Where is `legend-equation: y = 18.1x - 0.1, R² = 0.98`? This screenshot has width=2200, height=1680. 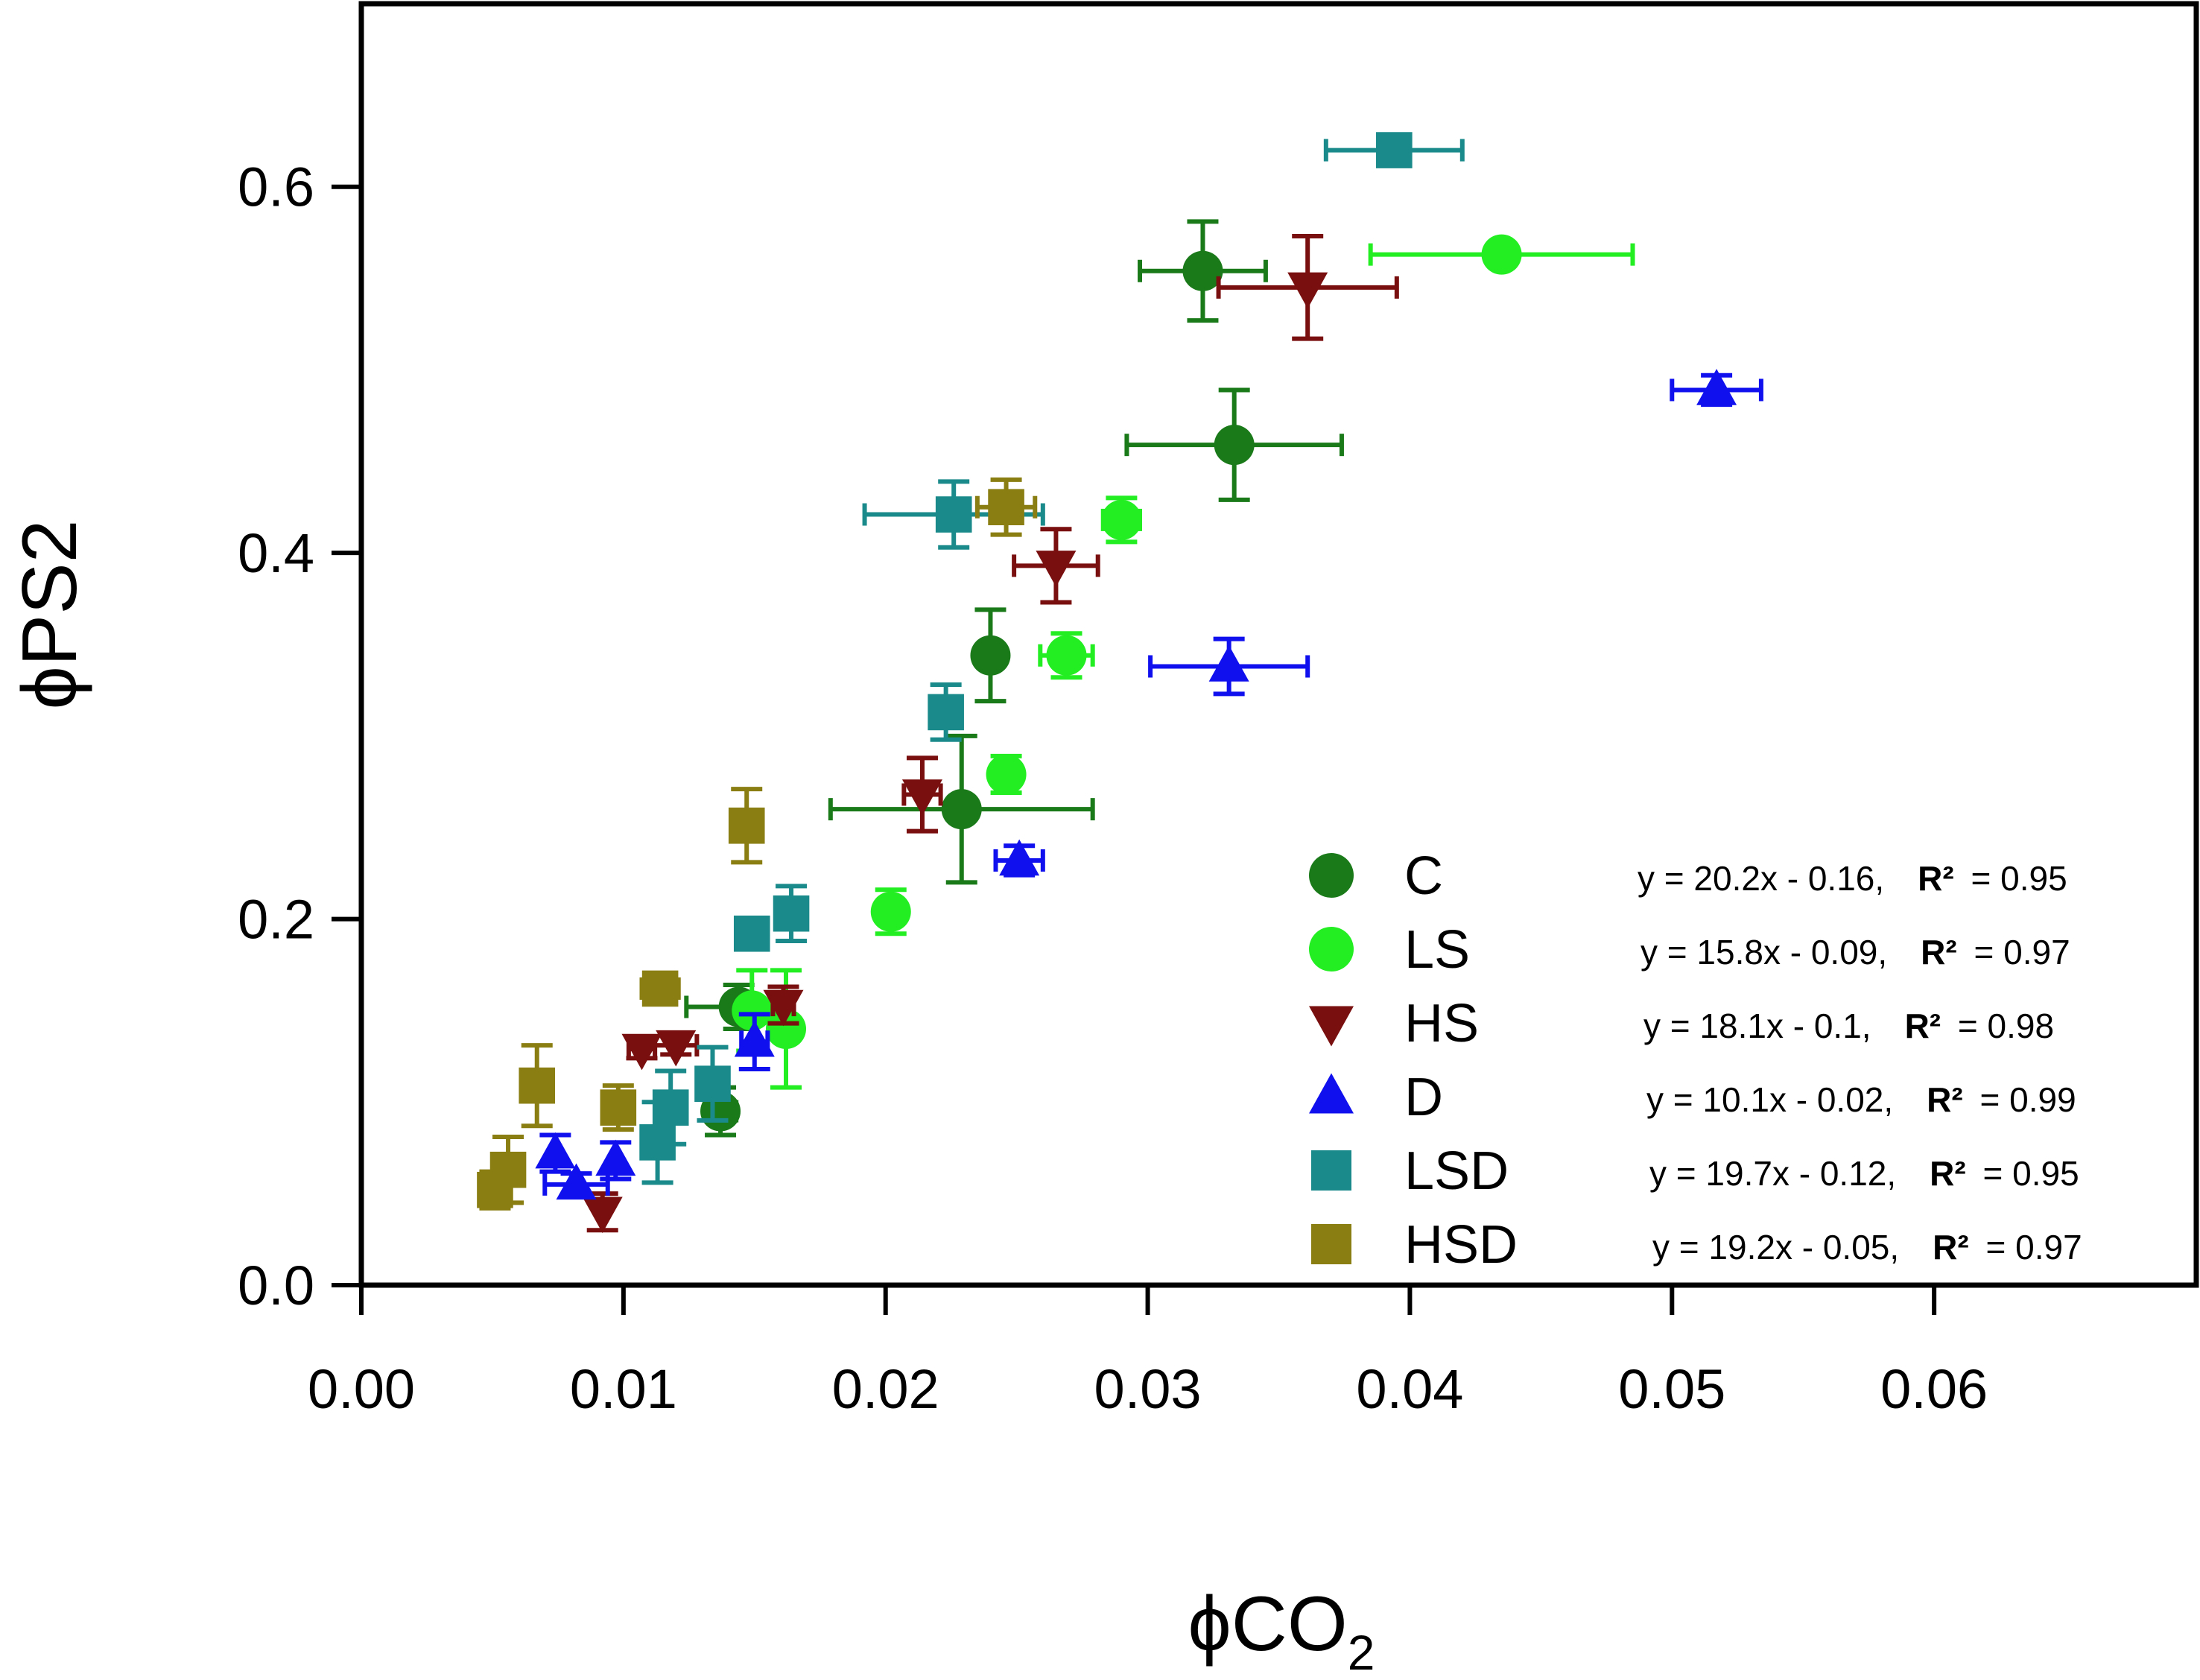 legend-equation: y = 18.1x - 0.1, R² = 0.98 is located at coordinates (1848, 1026).